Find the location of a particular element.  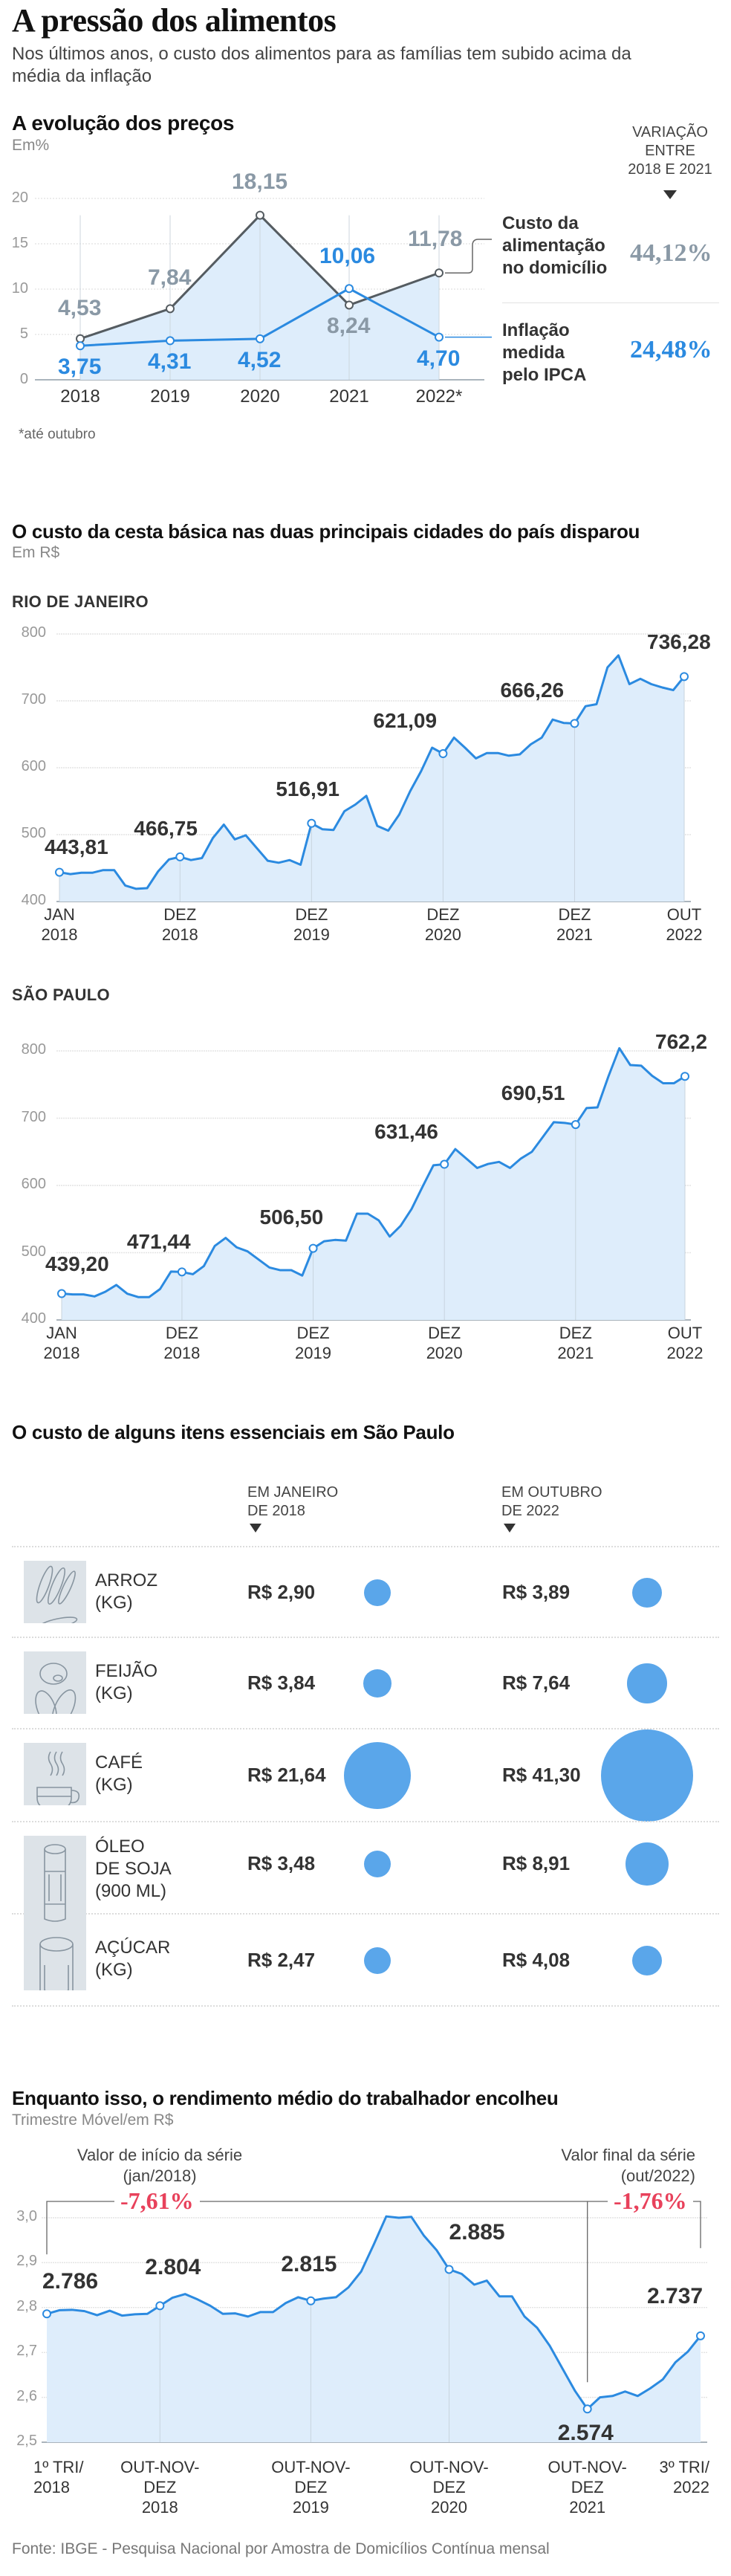

section-unit: Em% is located at coordinates (31, 145).